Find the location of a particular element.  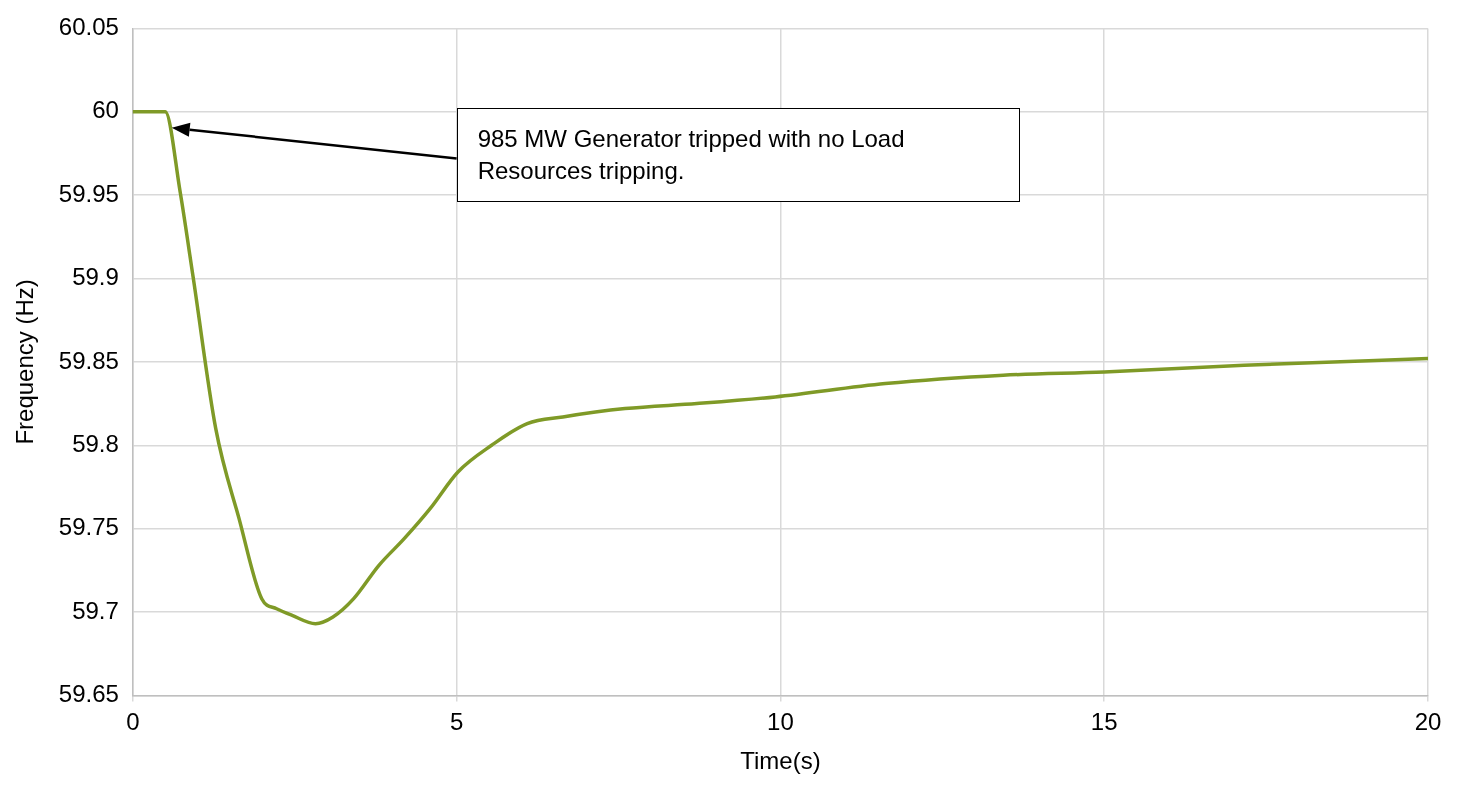

x-tick-label: 0 is located at coordinates (133, 722).